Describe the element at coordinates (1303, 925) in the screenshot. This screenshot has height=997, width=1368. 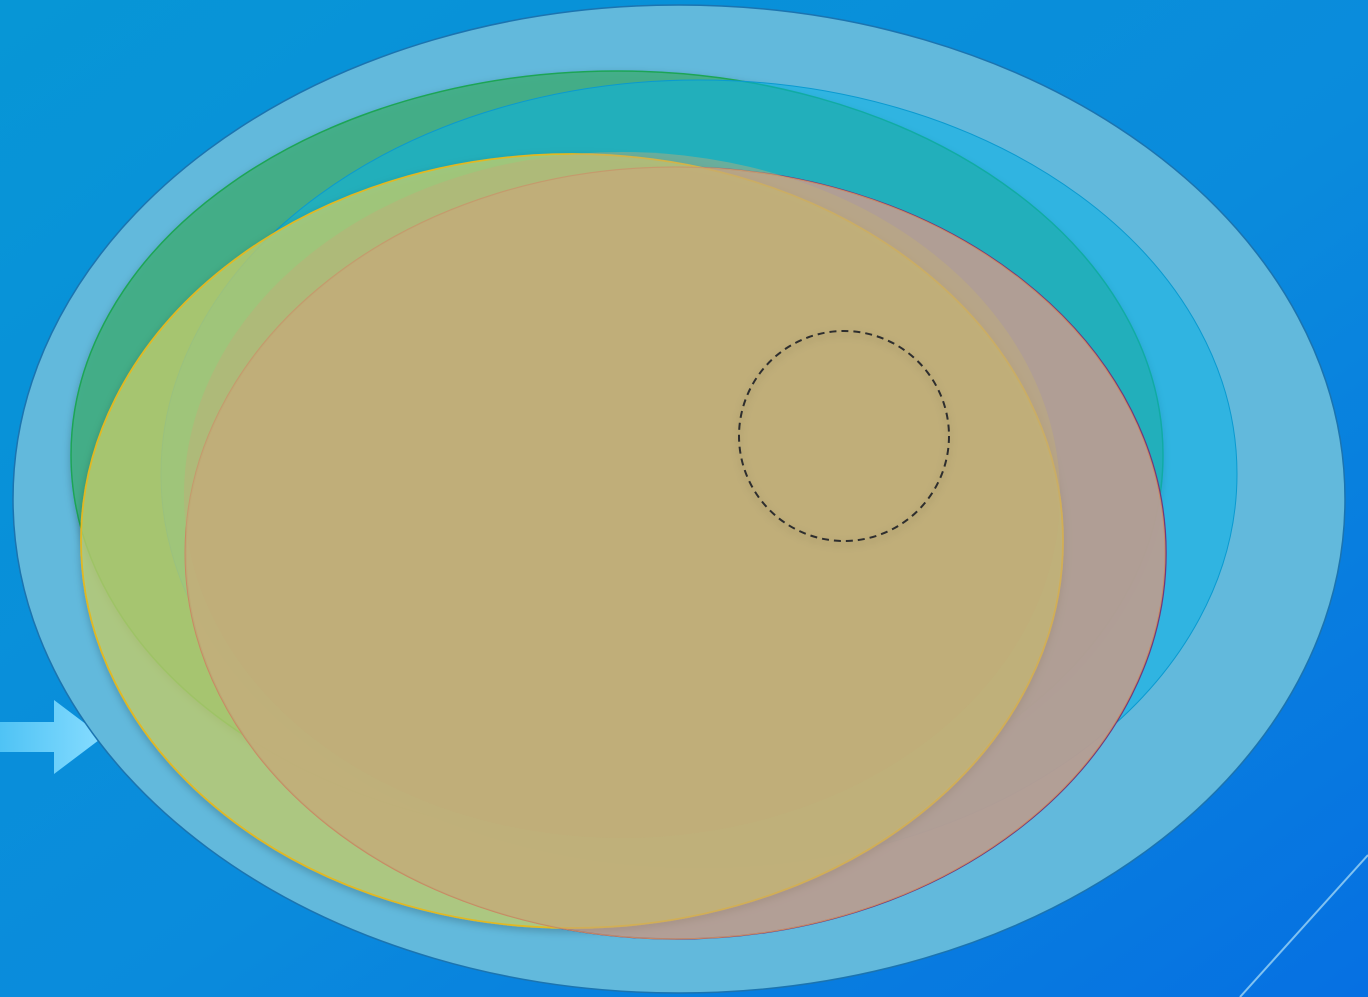
I see `decorative-diagonal-line` at that location.